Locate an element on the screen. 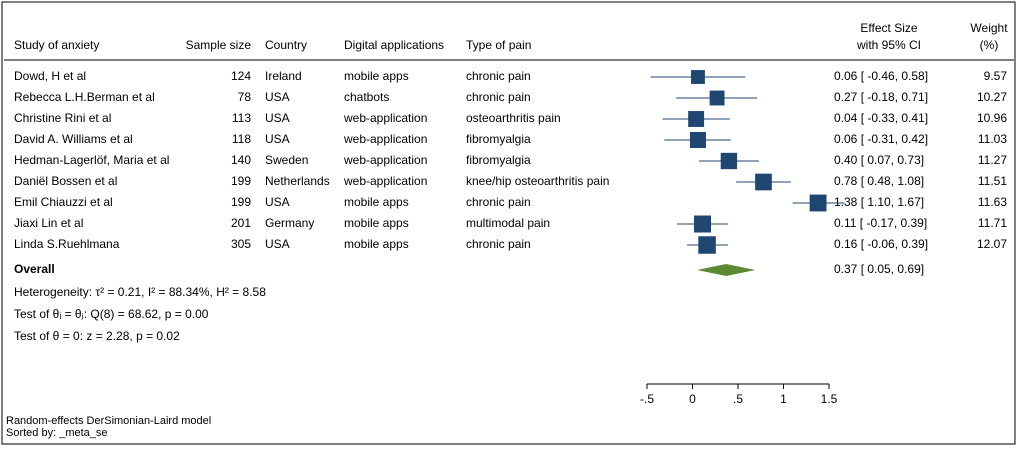  country: Ireland is located at coordinates (283, 76).